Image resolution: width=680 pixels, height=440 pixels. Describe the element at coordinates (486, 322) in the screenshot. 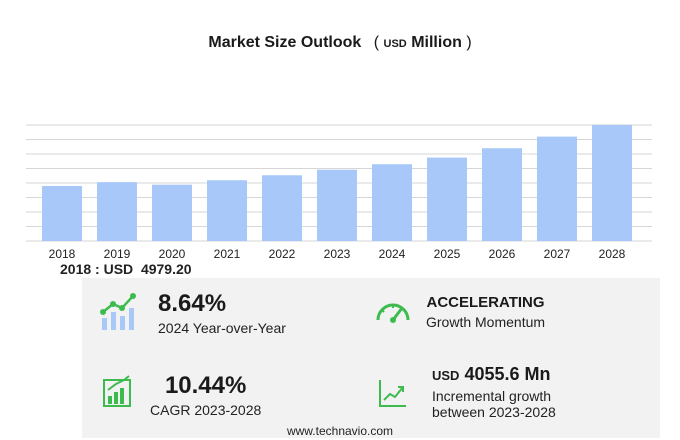

I see `momentum-label: Growth Momentum` at that location.